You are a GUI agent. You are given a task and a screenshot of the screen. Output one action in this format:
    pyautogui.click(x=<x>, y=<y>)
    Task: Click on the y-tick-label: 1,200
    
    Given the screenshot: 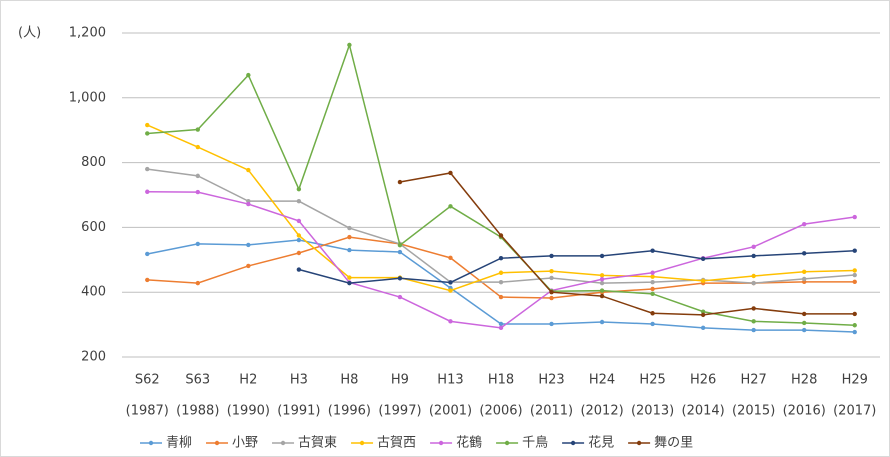 What is the action you would take?
    pyautogui.click(x=87, y=33)
    